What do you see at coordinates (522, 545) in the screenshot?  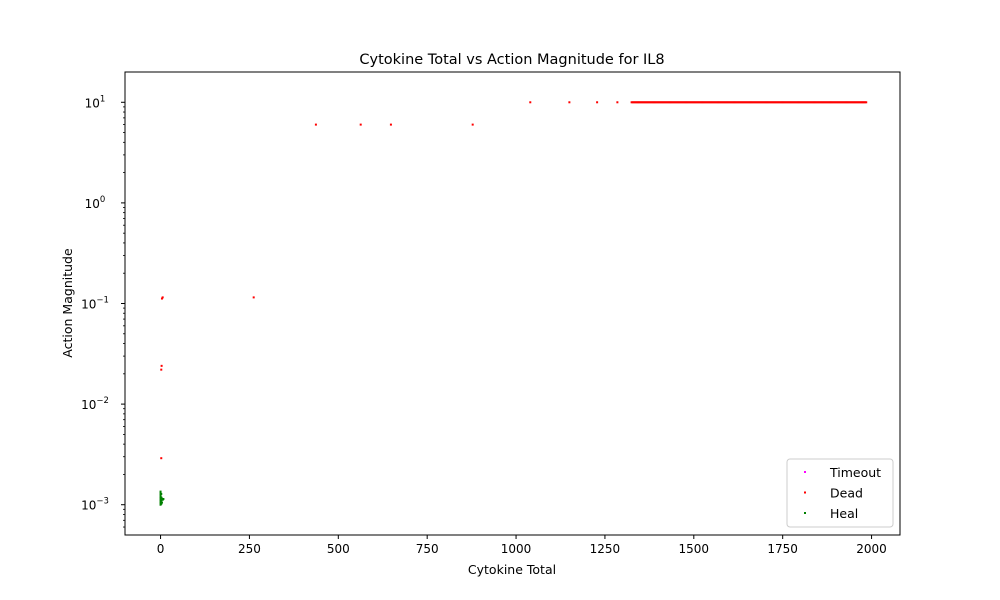 I see `x-axis: 0 250 500 750 1000 1250 1500 1750 2000` at bounding box center [522, 545].